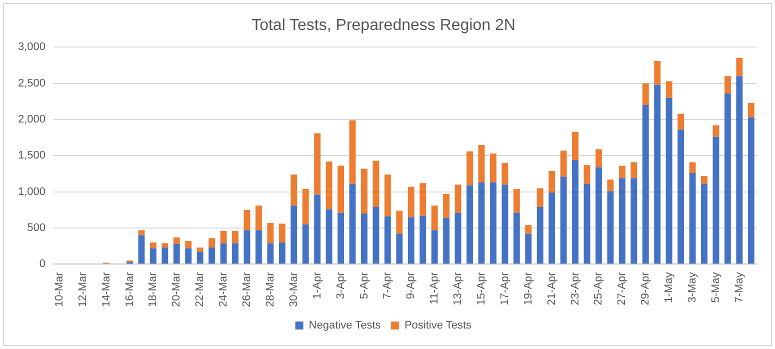 The image size is (775, 349). I want to click on y-tick-label: 500, so click(36, 228).